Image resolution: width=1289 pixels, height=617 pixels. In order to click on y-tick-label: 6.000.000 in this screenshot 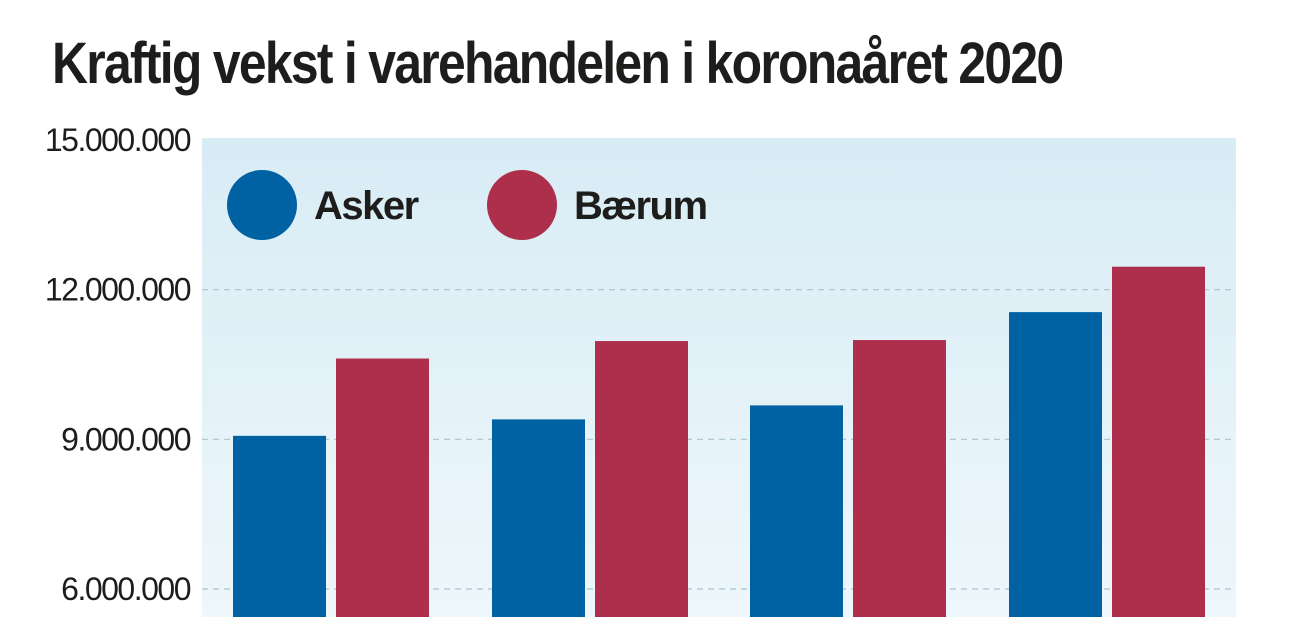, I will do `click(126, 589)`.